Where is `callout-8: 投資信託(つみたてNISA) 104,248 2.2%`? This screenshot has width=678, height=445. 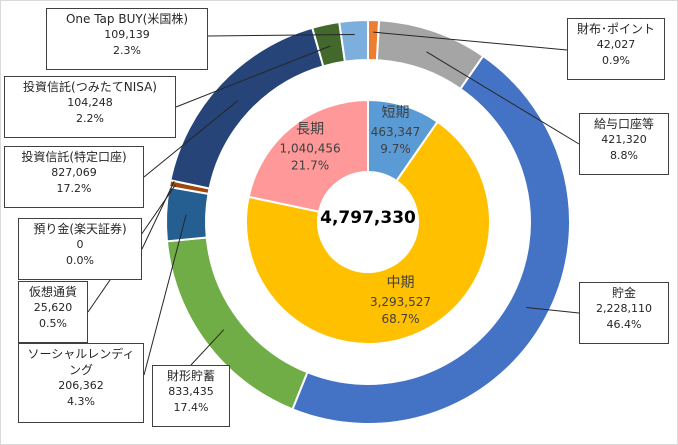
callout-8: 投資信託(つみたてNISA) 104,248 2.2% is located at coordinates (90, 107).